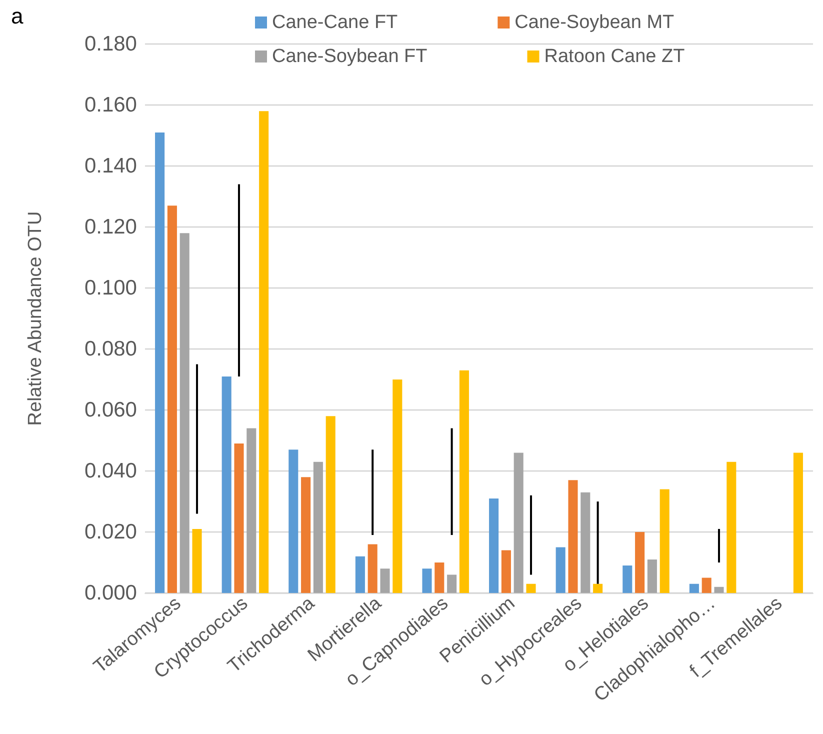 The height and width of the screenshot is (734, 823). What do you see at coordinates (35, 318) in the screenshot?
I see `y-axis-title: Relative Abundance OTU` at bounding box center [35, 318].